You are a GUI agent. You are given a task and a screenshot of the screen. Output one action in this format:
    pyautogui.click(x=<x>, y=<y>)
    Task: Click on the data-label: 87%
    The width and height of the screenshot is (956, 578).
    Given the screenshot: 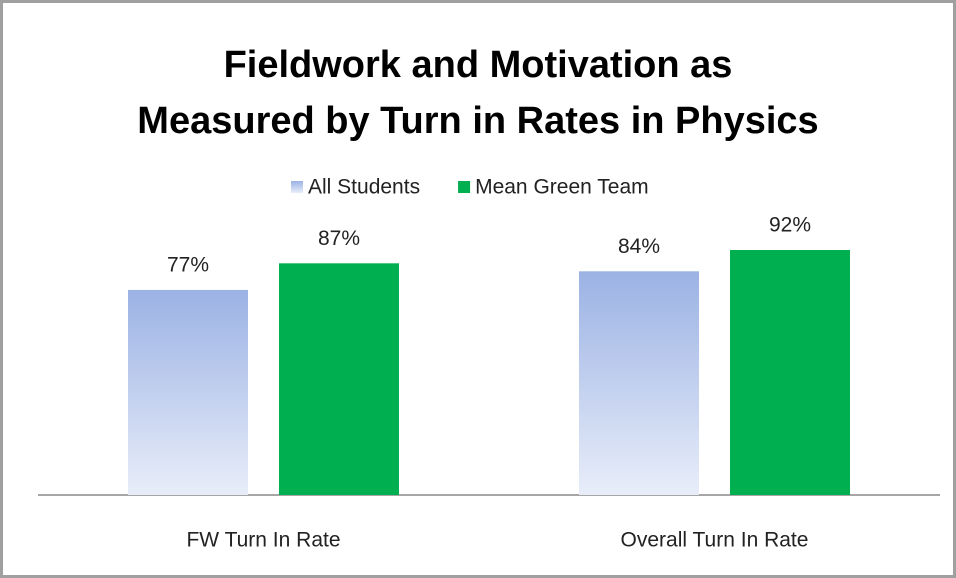 What is the action you would take?
    pyautogui.click(x=339, y=238)
    